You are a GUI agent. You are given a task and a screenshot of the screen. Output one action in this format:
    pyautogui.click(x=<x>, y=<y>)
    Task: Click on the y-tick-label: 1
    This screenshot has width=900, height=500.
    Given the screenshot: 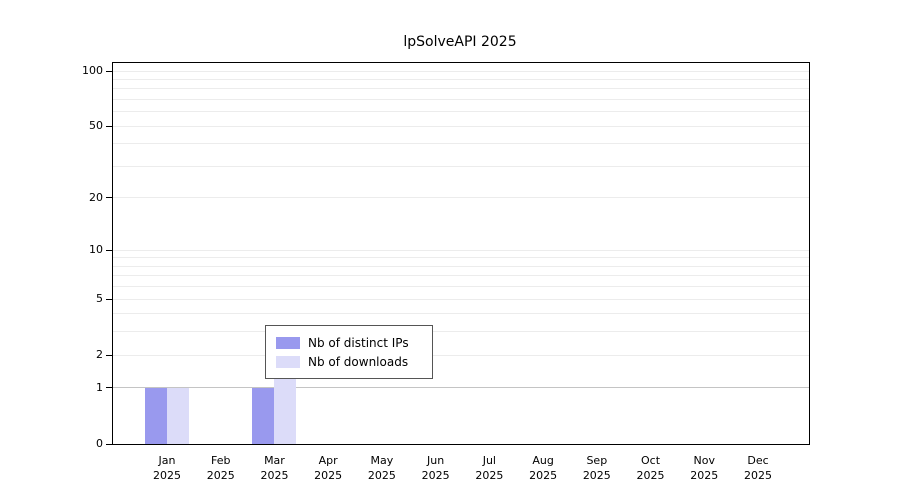 What is the action you would take?
    pyautogui.click(x=99, y=387)
    